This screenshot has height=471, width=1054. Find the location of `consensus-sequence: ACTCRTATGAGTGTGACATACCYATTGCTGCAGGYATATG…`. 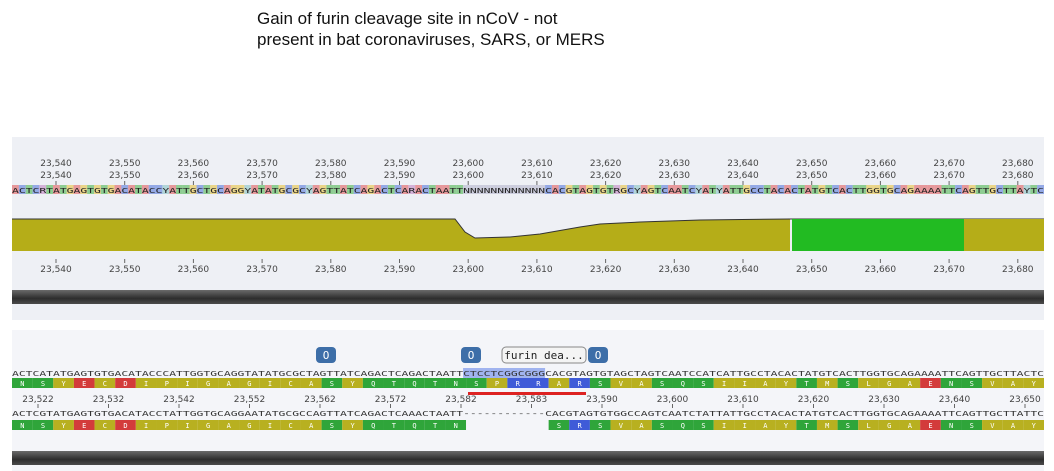

consensus-sequence: ACTCRTATGAGTGTGACATACCYATTGCTGCAGGYATATG… is located at coordinates (528, 190).